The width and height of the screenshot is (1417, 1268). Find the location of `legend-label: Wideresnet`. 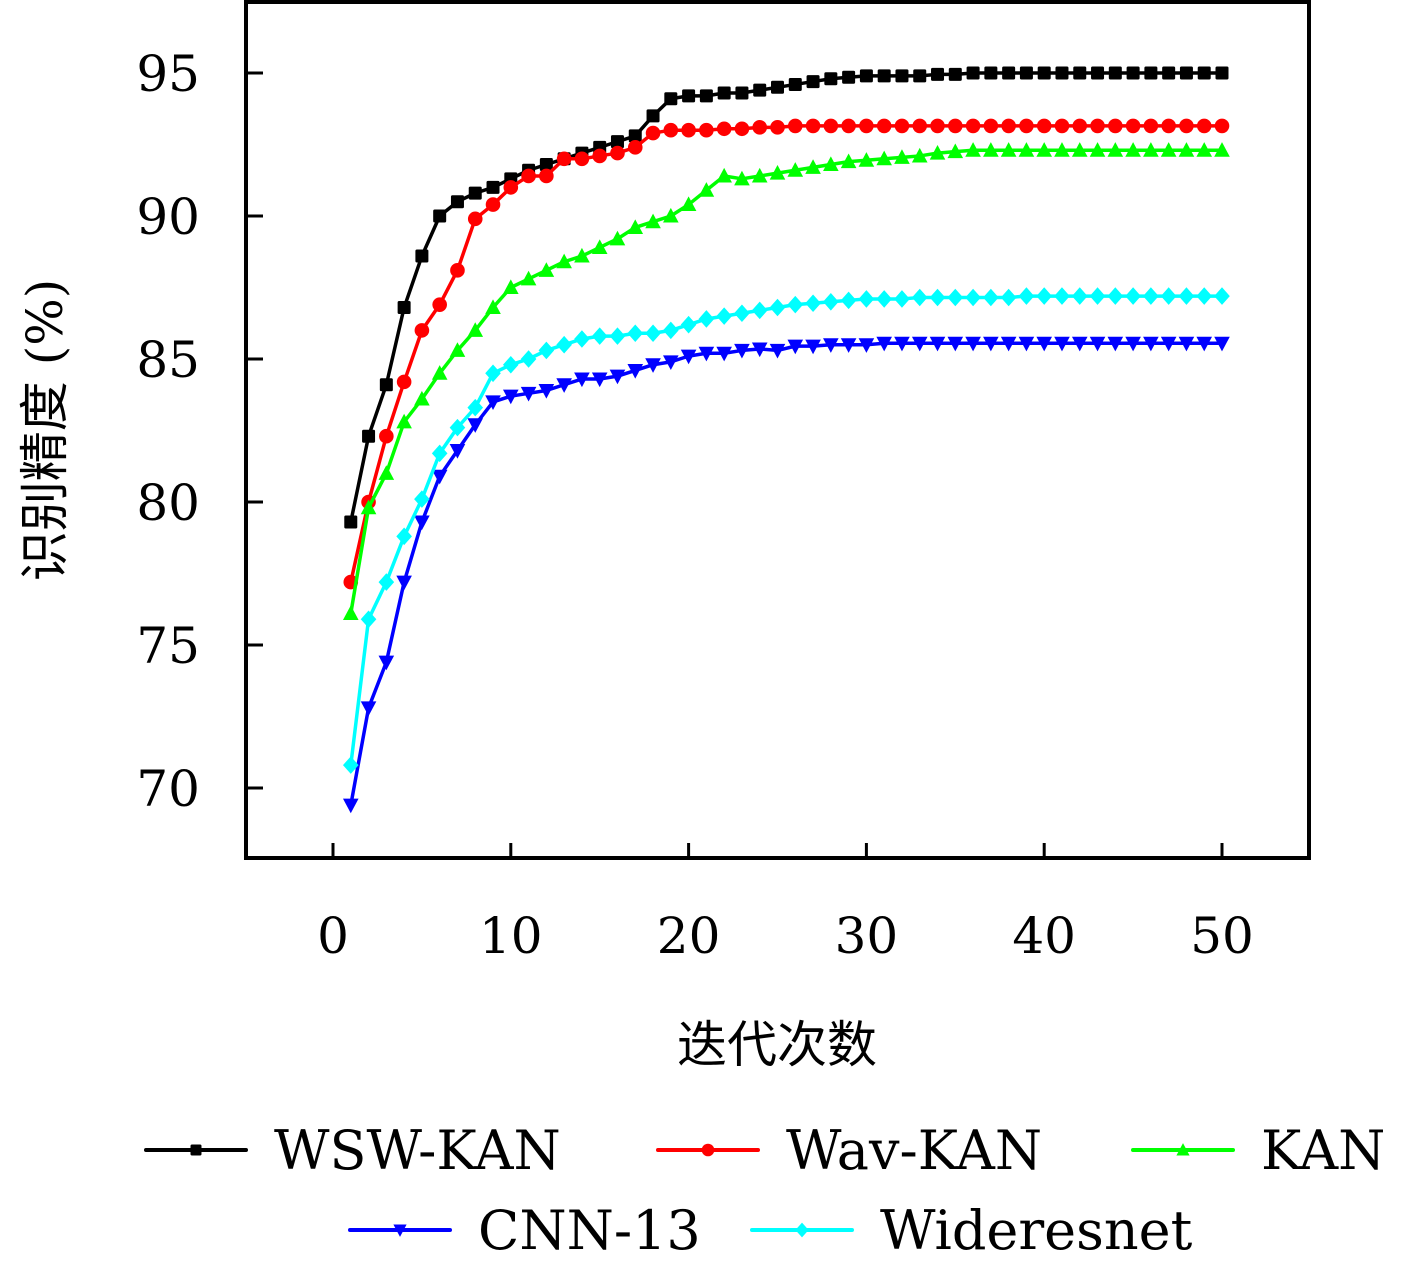

legend-label: Wideresnet is located at coordinates (1036, 1230).